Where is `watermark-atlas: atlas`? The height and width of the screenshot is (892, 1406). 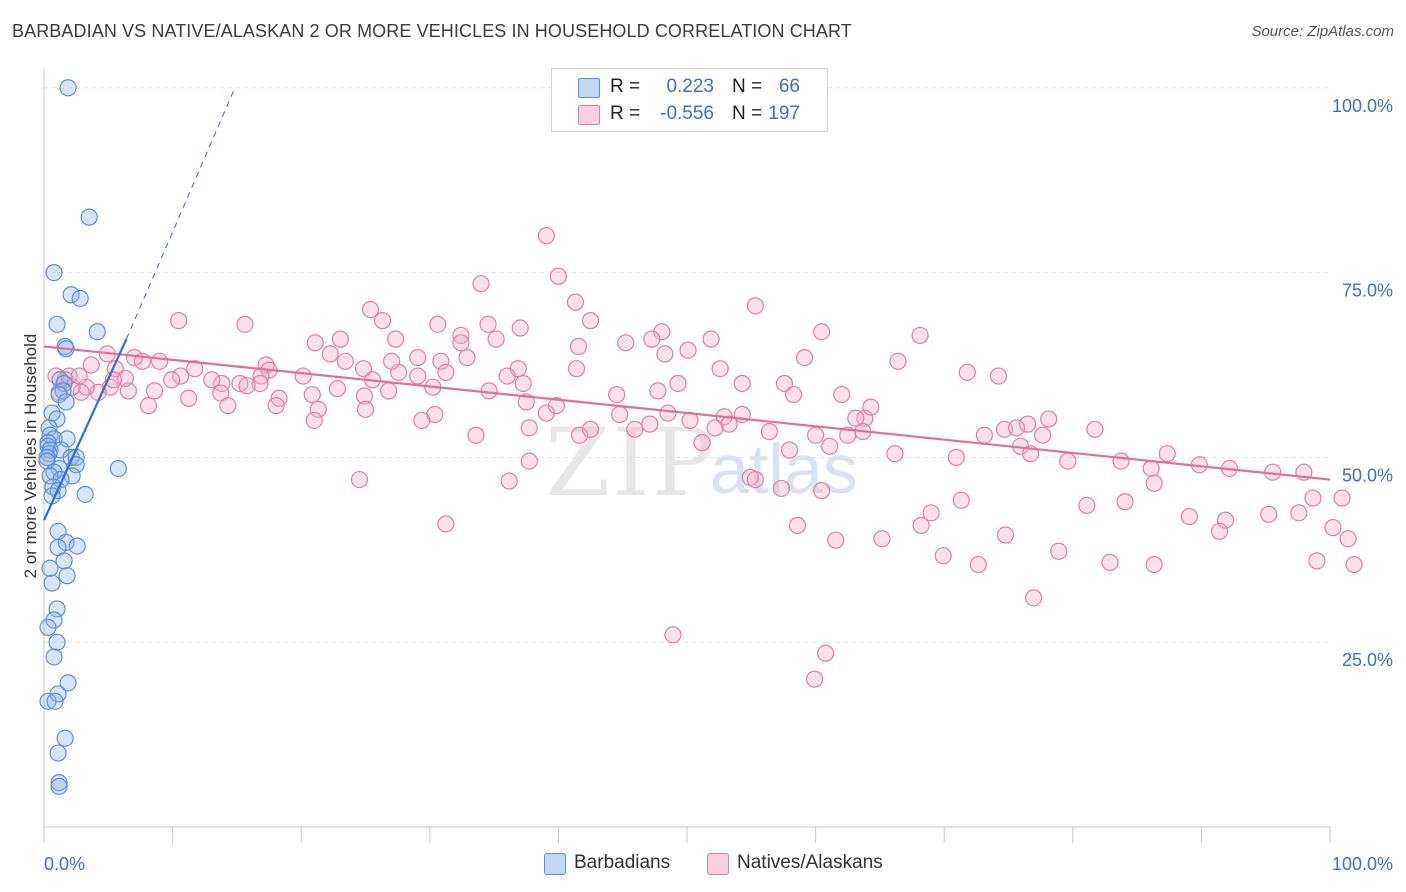 watermark-atlas: atlas is located at coordinates (784, 469).